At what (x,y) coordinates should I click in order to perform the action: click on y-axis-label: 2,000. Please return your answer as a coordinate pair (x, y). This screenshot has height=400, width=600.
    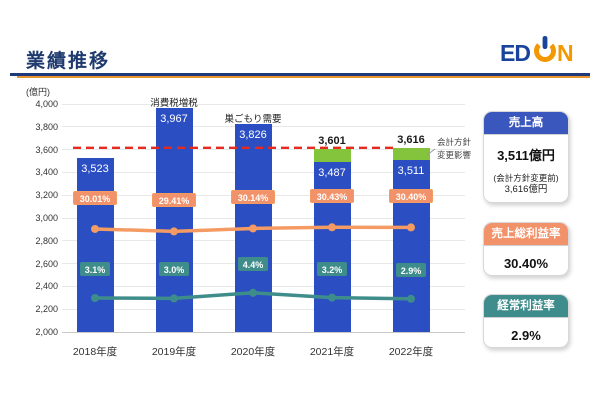
    Looking at the image, I should click on (46, 332).